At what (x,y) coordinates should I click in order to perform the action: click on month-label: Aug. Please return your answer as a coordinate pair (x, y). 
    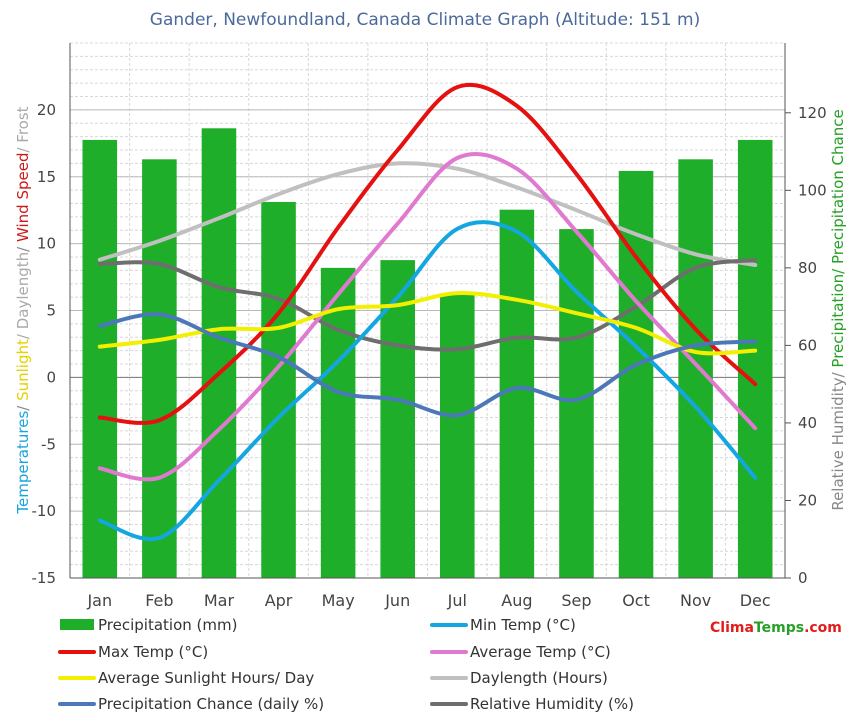
    Looking at the image, I should click on (516, 600).